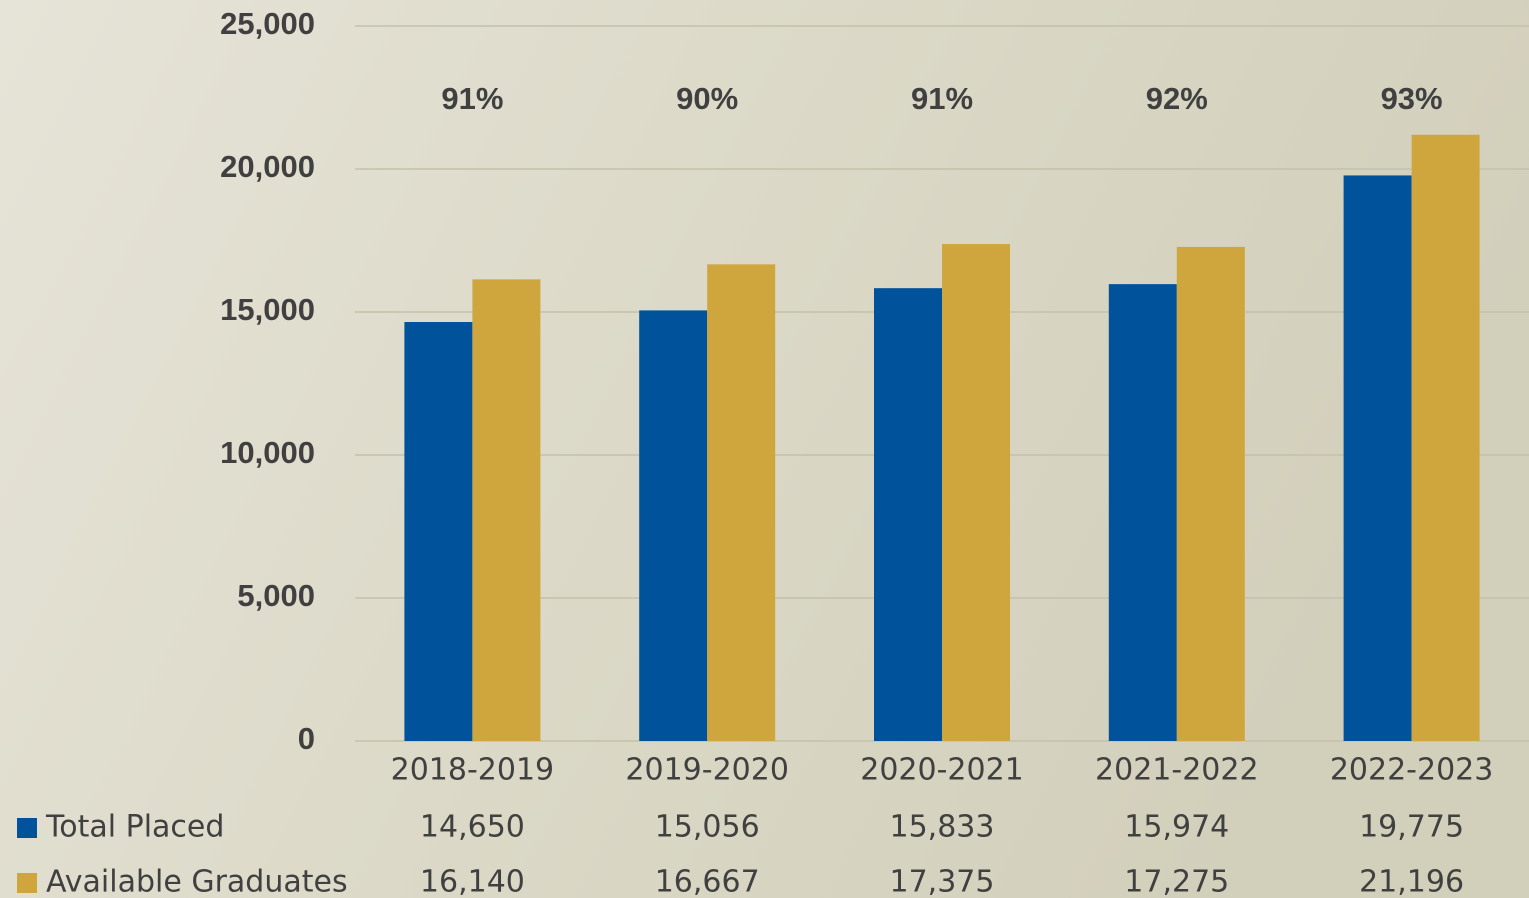 The image size is (1529, 898). What do you see at coordinates (267, 309) in the screenshot?
I see `y-tick-label: 15,000` at bounding box center [267, 309].